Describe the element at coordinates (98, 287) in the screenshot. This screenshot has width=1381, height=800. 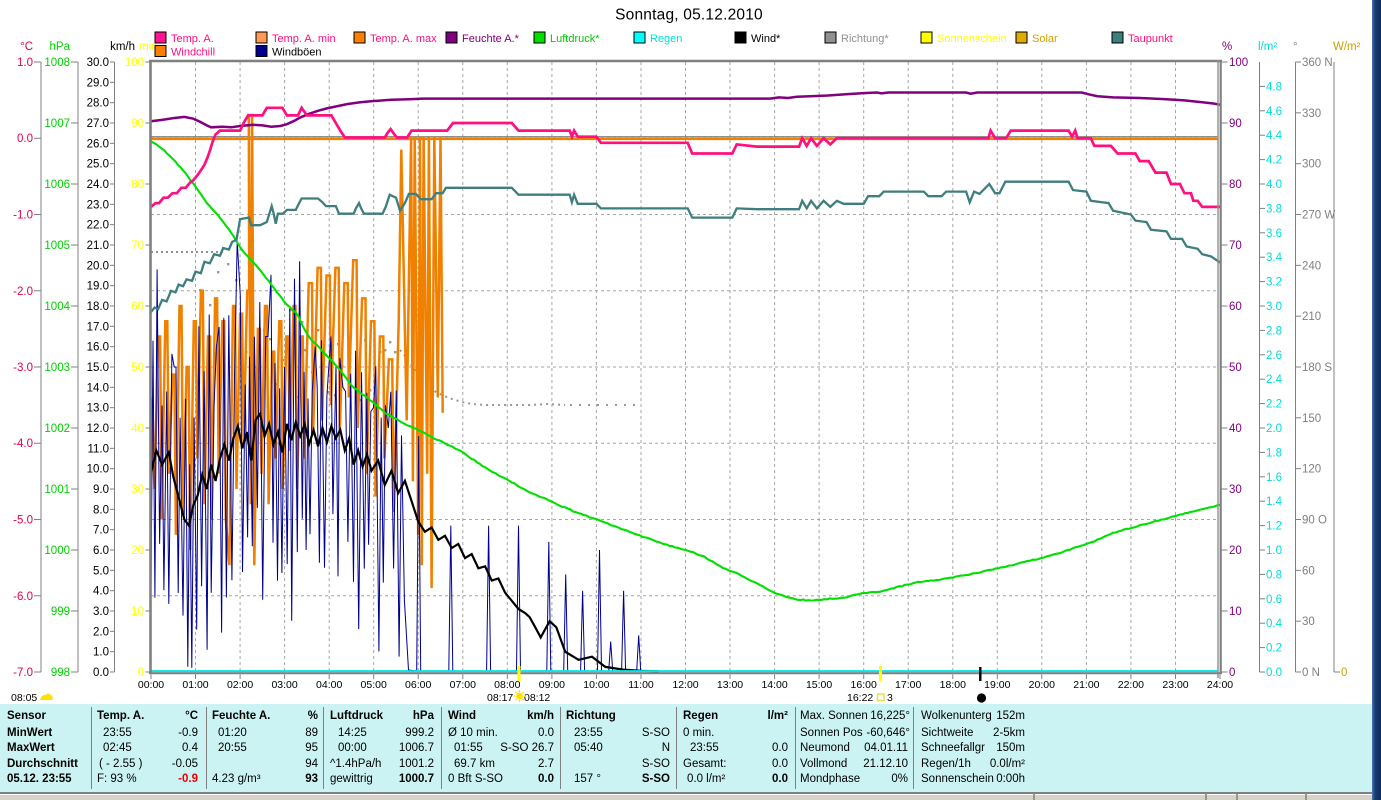
I see `svg-text: 19.0` at that location.